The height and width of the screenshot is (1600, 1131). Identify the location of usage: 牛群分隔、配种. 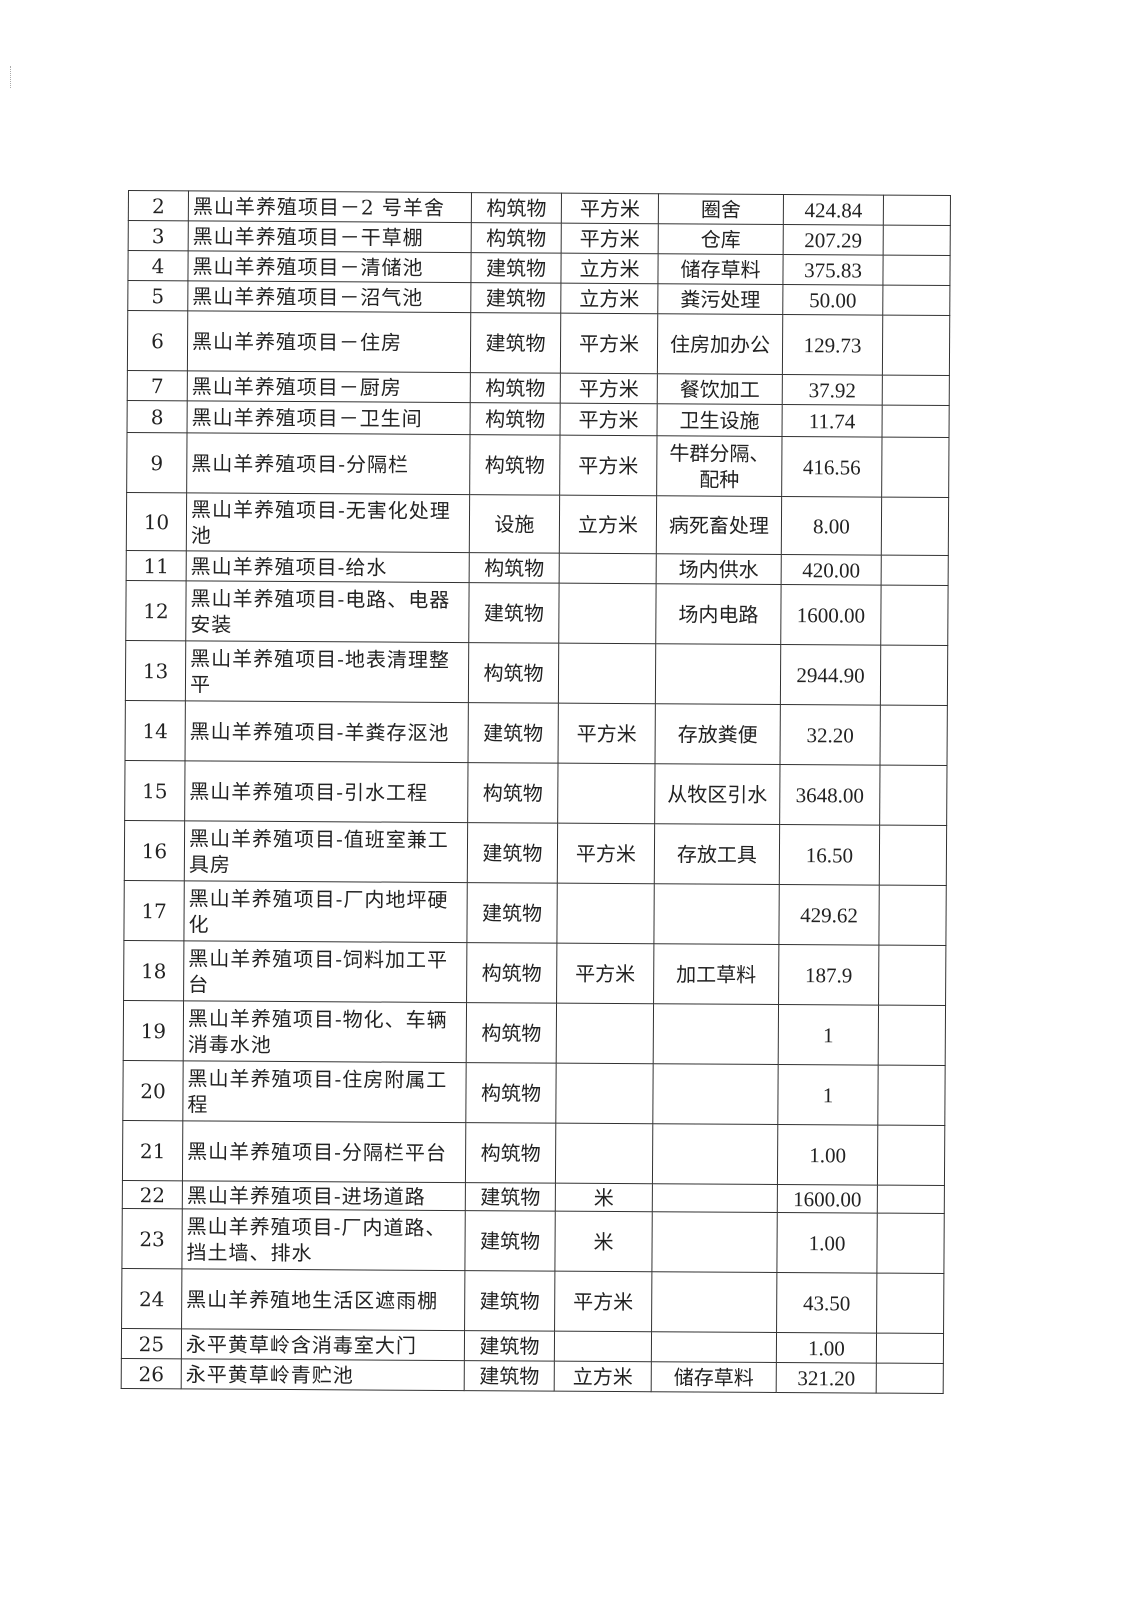
(719, 466).